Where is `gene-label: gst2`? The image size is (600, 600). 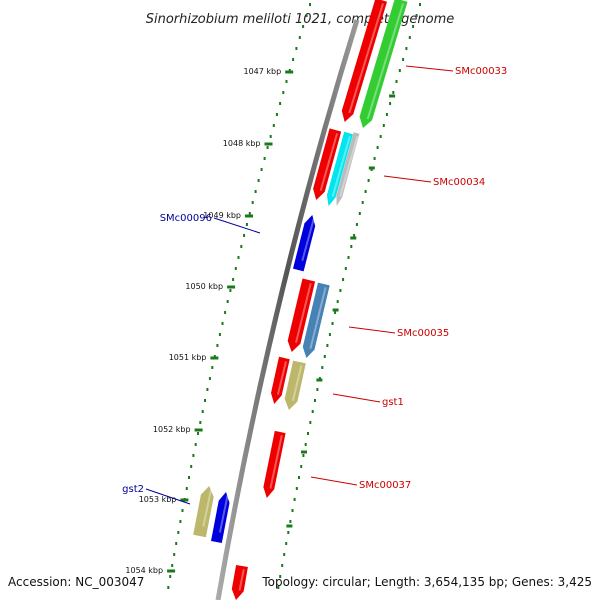 gene-label: gst2 is located at coordinates (133, 489).